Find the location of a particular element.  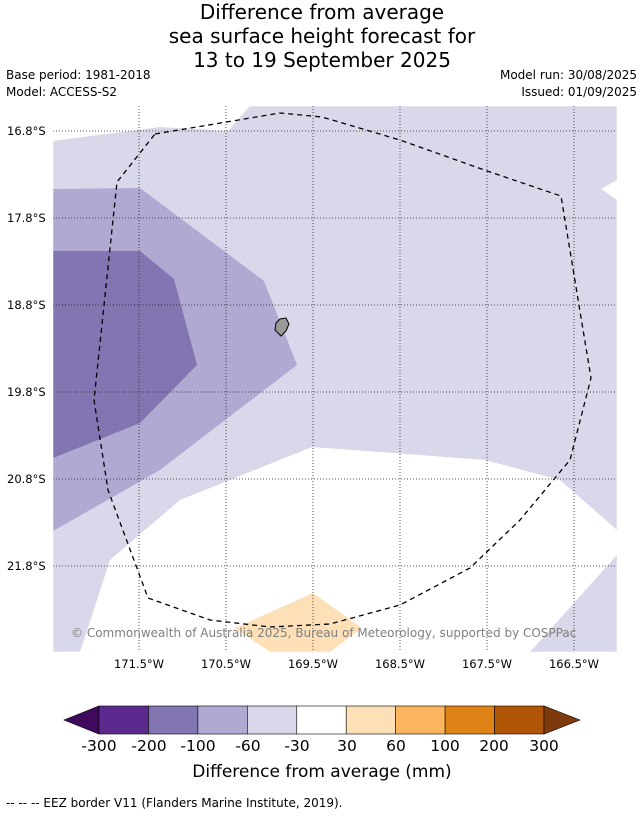

title-line-3: 13 to 19 September 2025 is located at coordinates (322, 60).